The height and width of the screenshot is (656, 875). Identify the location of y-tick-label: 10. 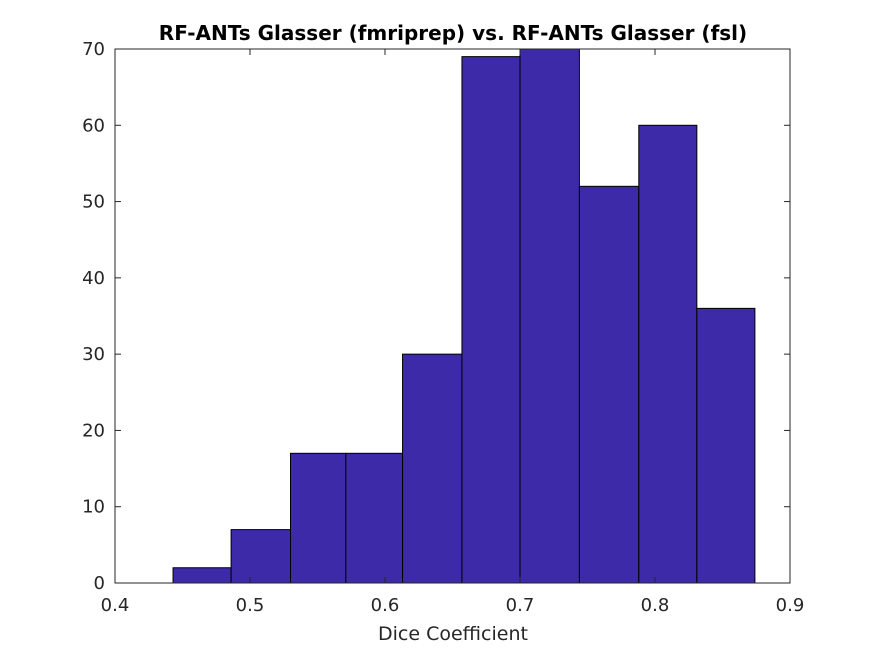
(93, 507).